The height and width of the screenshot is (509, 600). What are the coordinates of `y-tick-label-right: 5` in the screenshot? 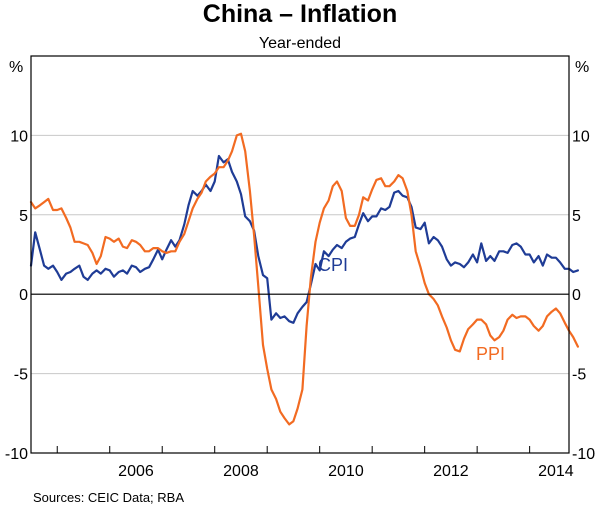 It's located at (576, 216).